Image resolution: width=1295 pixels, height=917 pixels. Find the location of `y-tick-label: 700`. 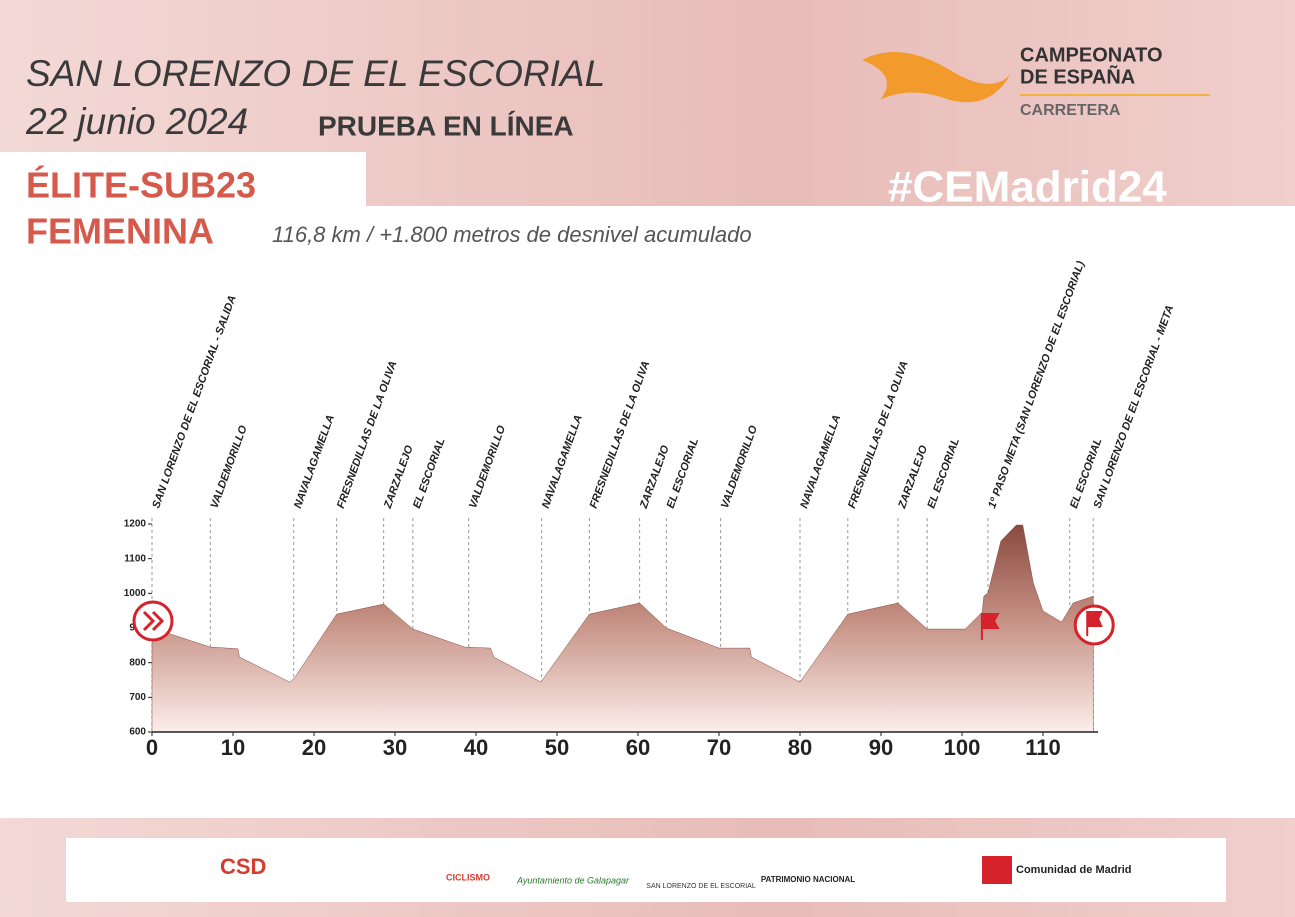

y-tick-label: 700 is located at coordinates (137, 697).